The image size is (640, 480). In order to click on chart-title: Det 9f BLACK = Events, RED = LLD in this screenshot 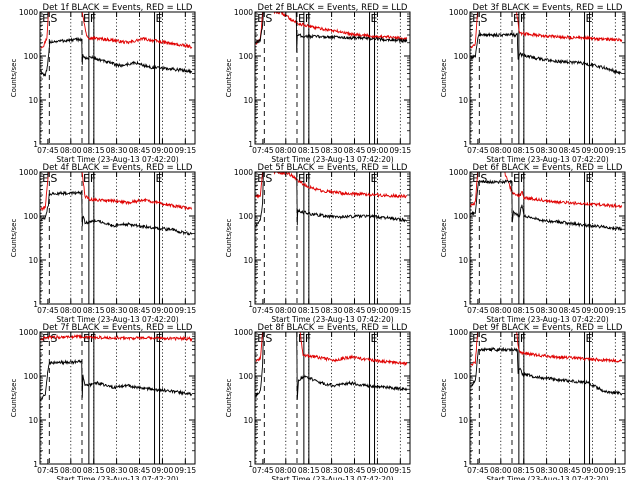, I will do `click(548, 328)`.